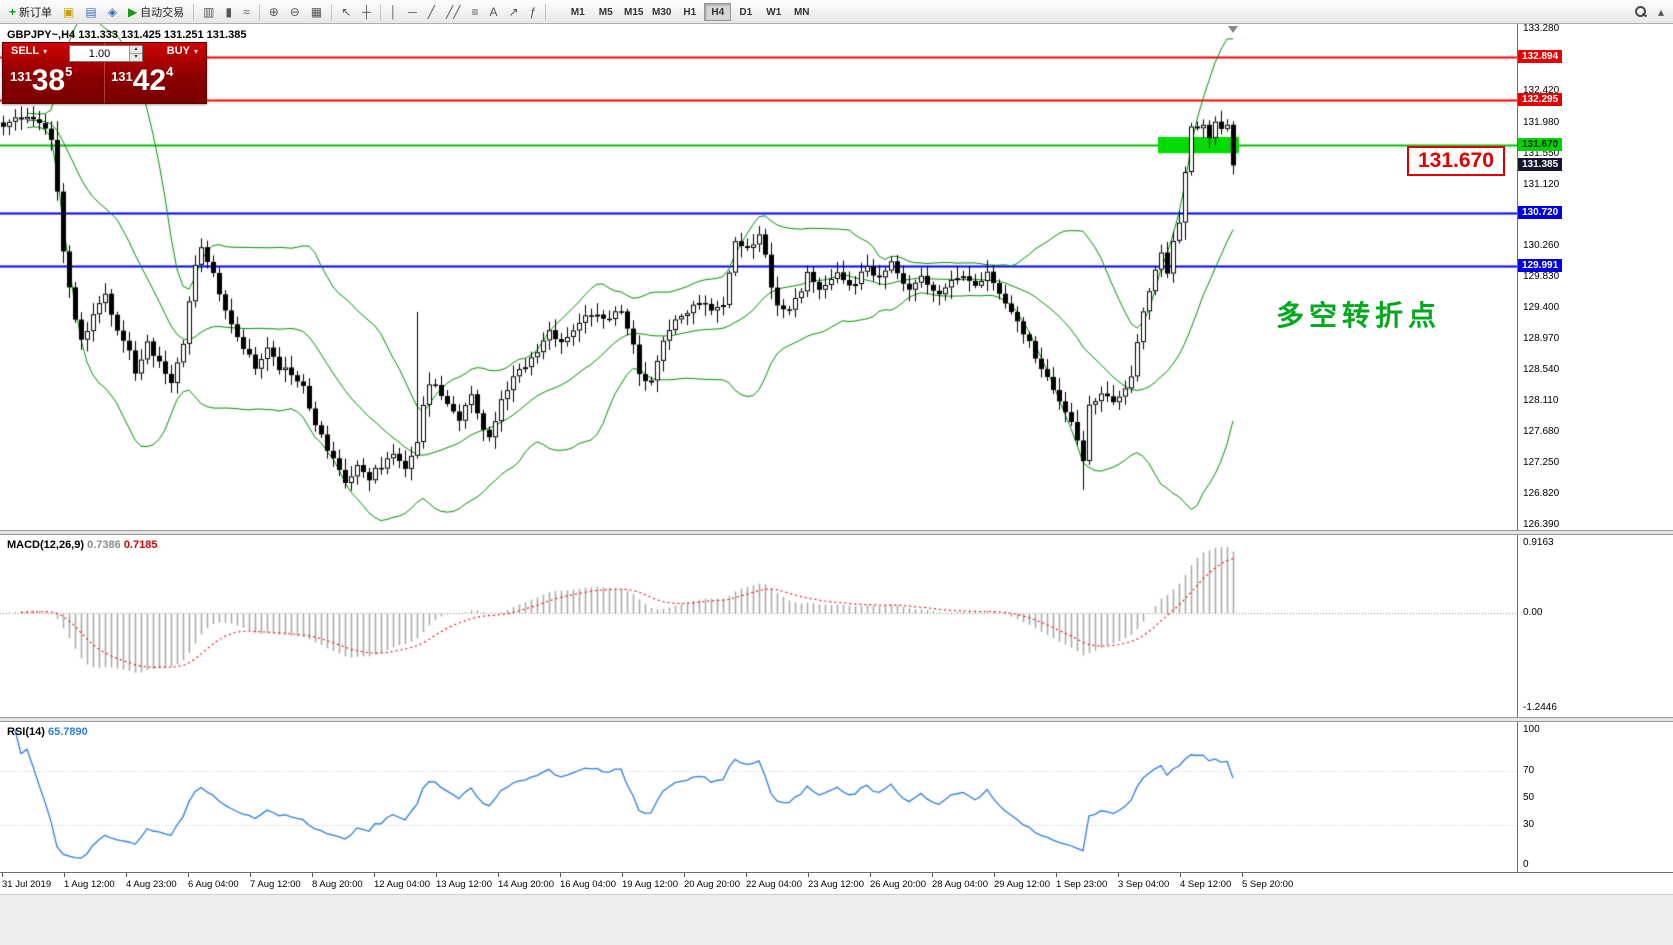  Describe the element at coordinates (30, 12) in the screenshot. I see `new-order-button: + 新订单` at that location.